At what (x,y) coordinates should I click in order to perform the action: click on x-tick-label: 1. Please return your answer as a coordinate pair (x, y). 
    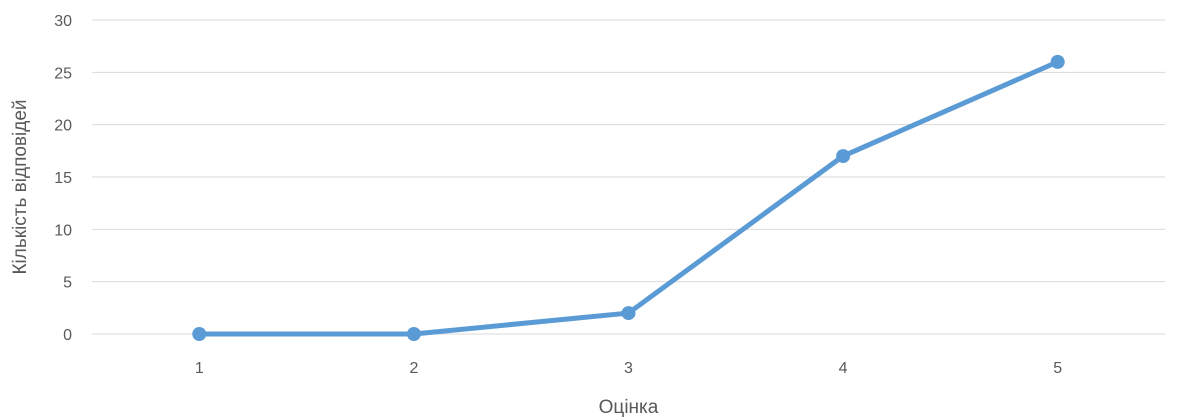
    Looking at the image, I should click on (199, 368).